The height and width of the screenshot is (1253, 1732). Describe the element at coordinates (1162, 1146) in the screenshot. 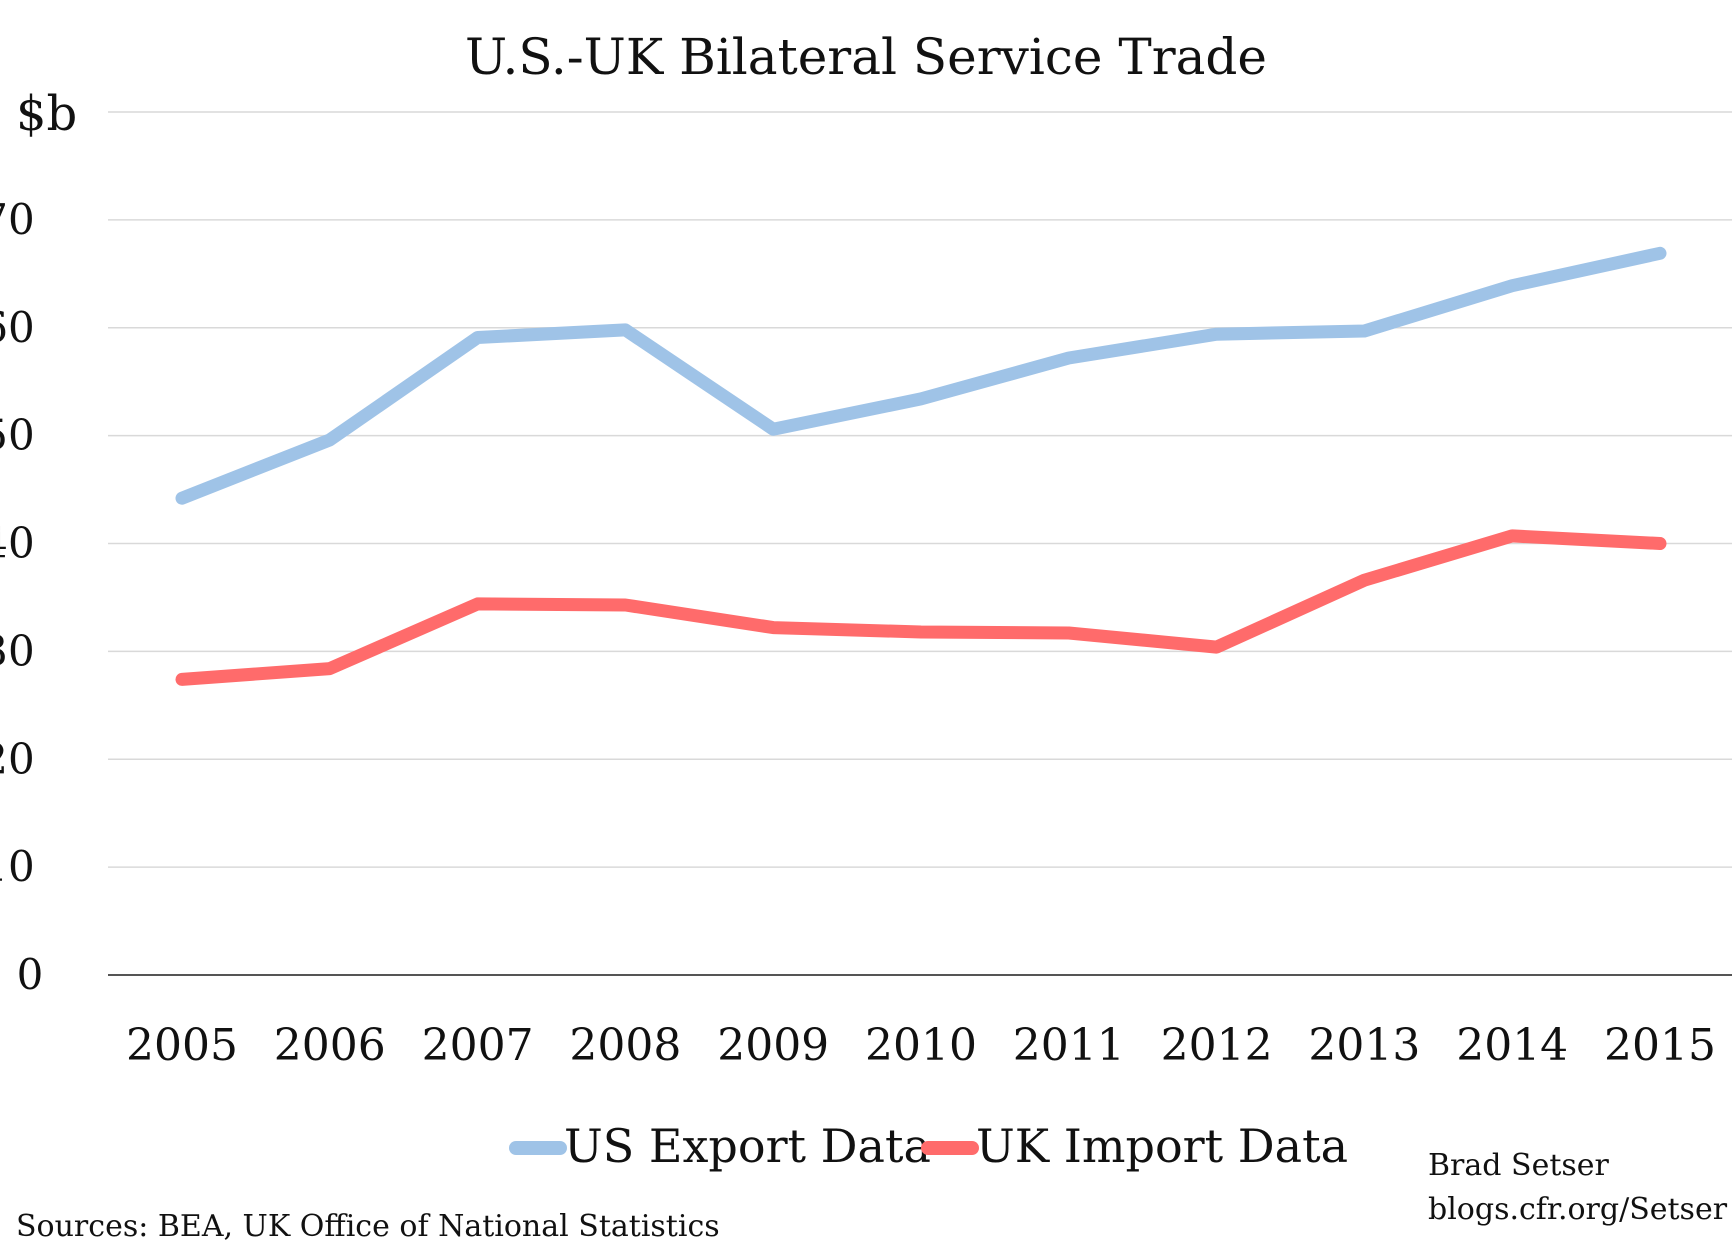

I see `legend-label-uk-import: UK Import Data` at that location.